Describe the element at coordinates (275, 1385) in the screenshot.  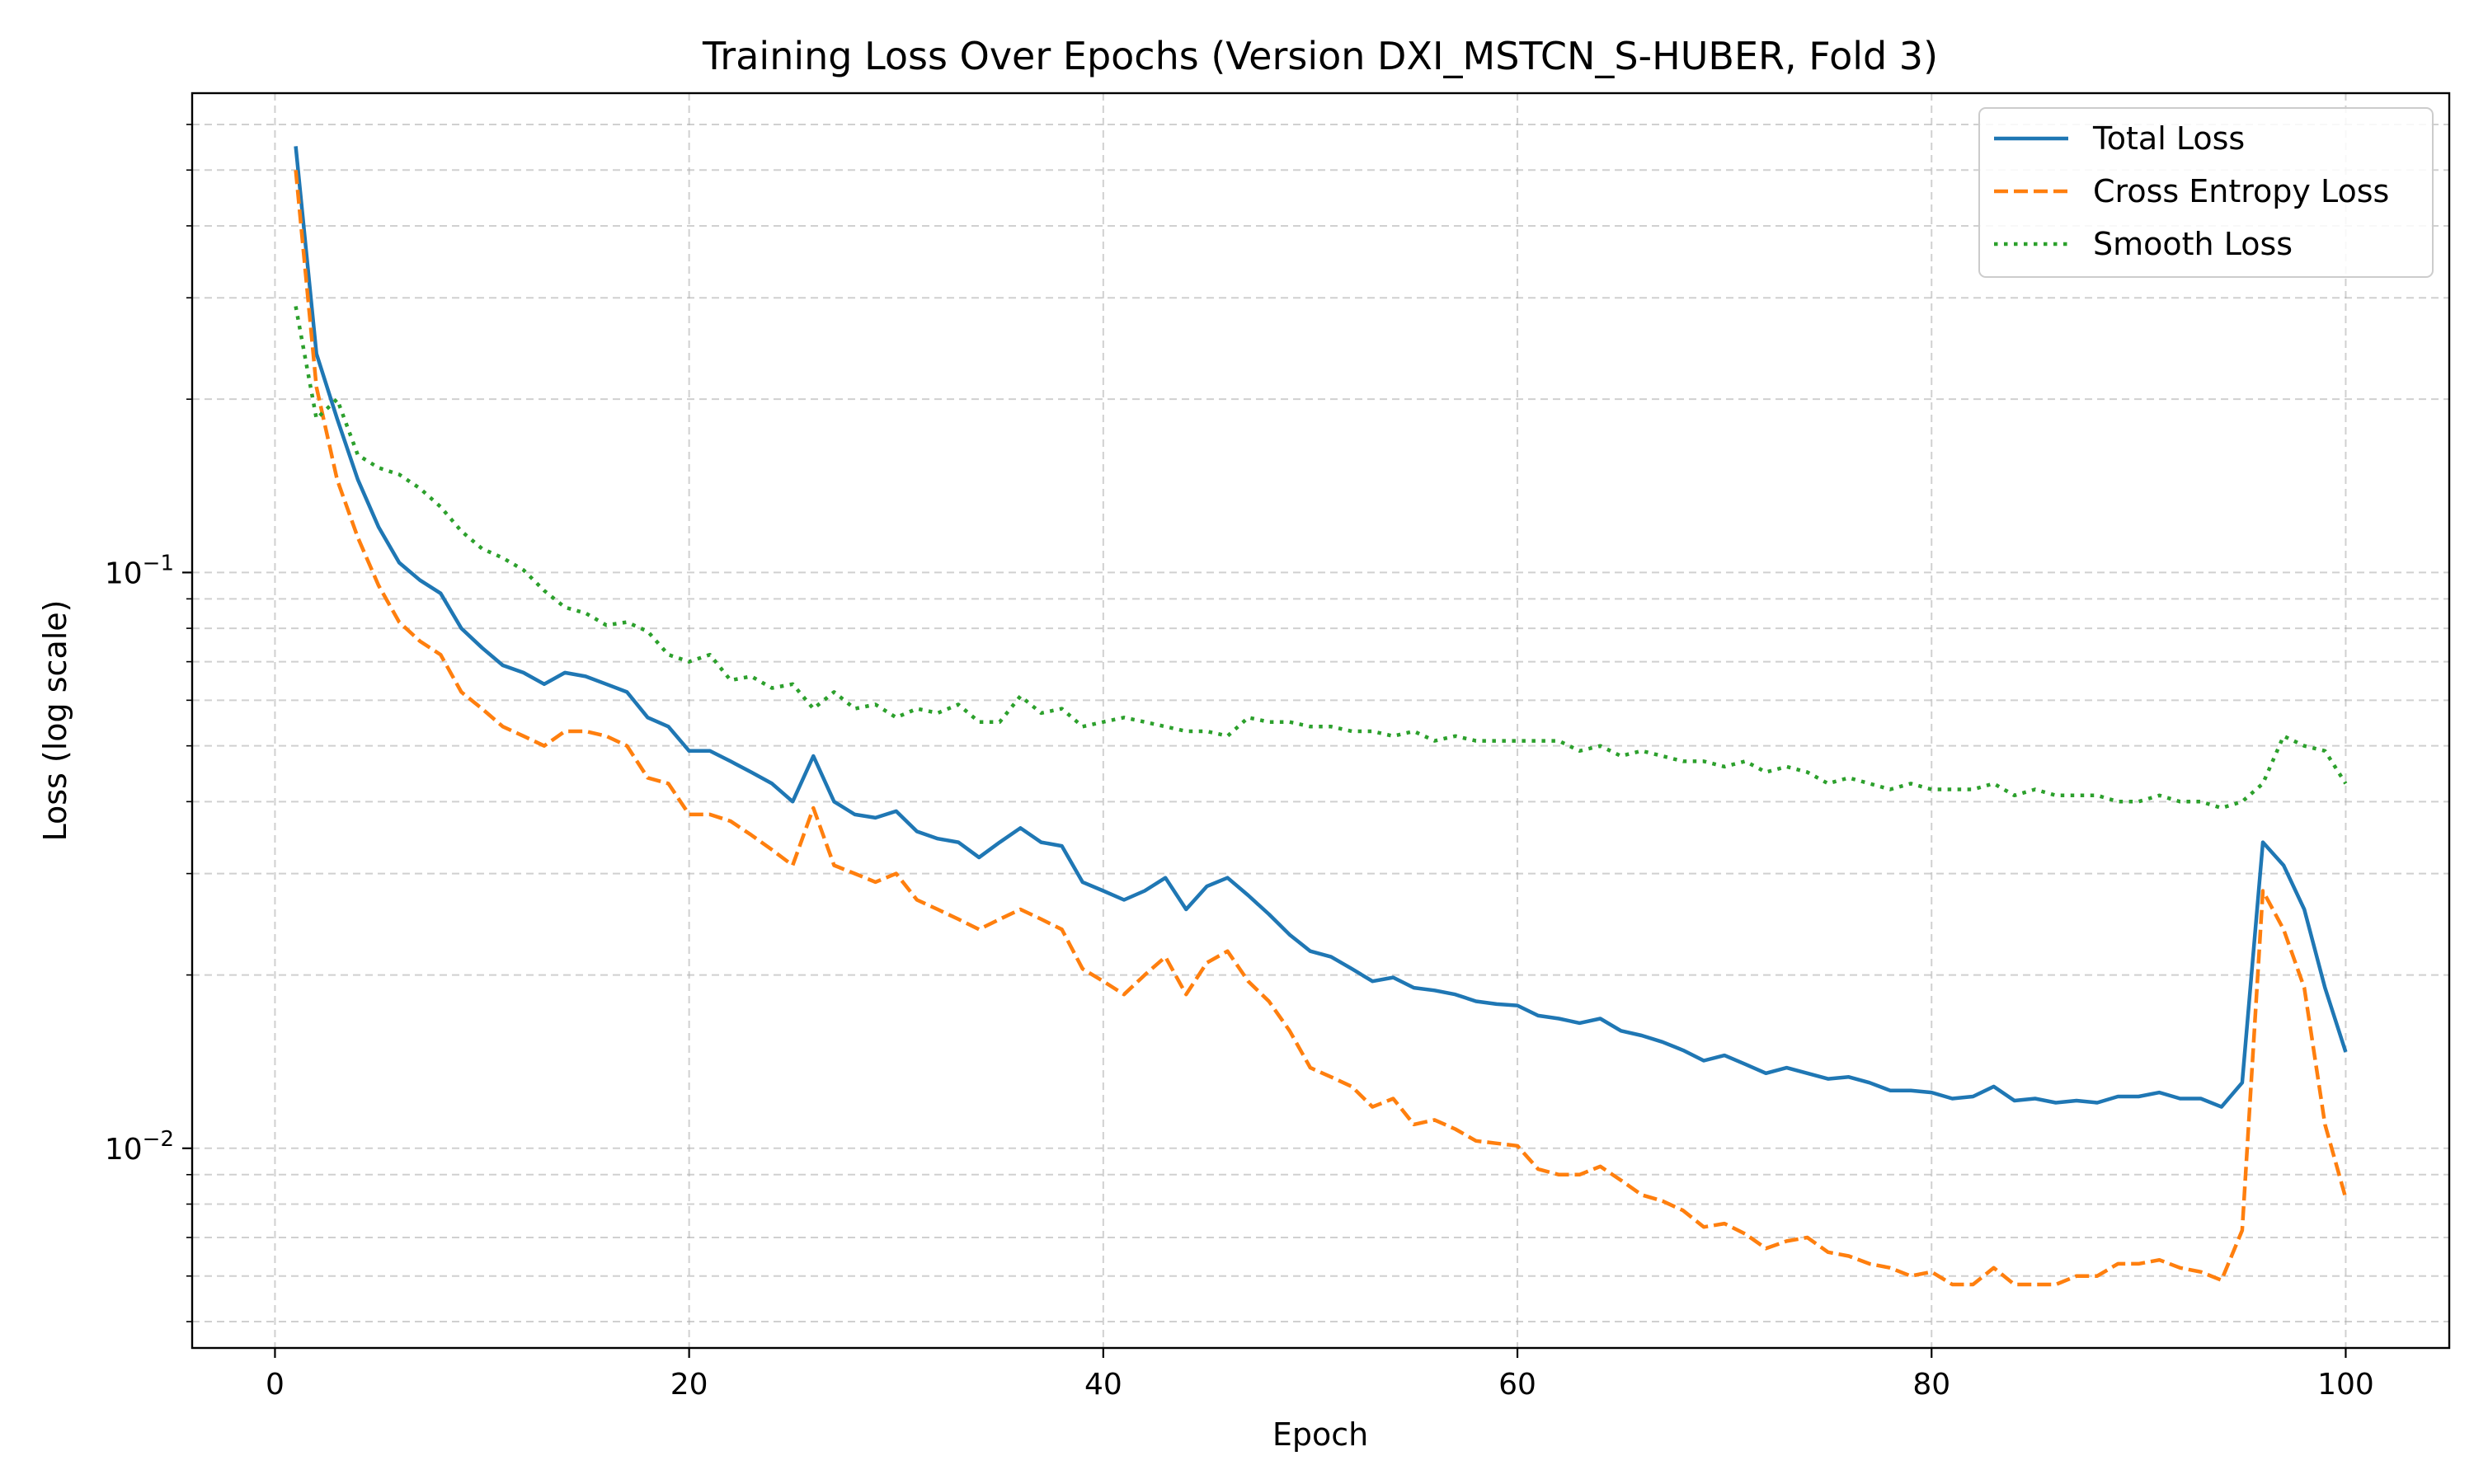
I see `x-tick-label: 0` at that location.